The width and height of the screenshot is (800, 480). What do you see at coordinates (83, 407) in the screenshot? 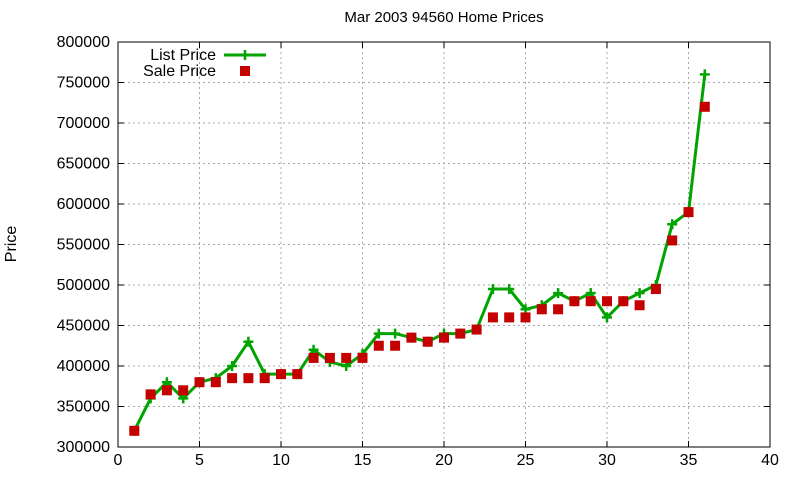
I see `y-tick-label: 350000` at bounding box center [83, 407].